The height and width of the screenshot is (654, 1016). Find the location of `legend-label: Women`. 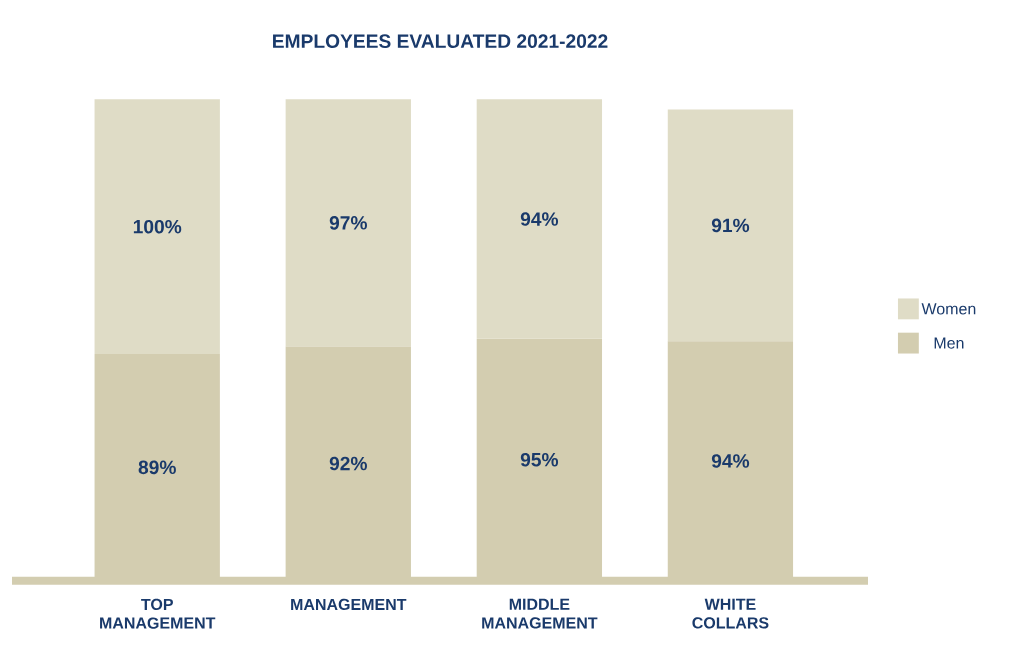

legend-label: Women is located at coordinates (948, 309).